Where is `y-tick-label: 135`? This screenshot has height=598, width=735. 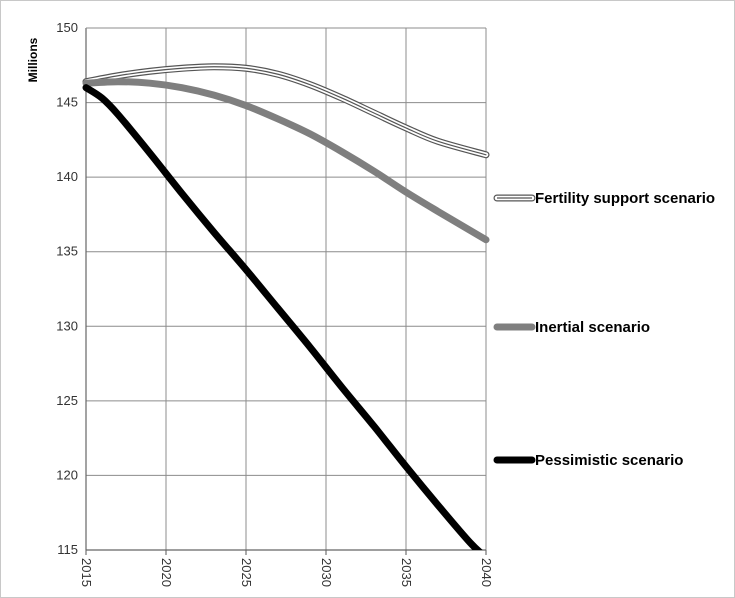 y-tick-label: 135 is located at coordinates (67, 251).